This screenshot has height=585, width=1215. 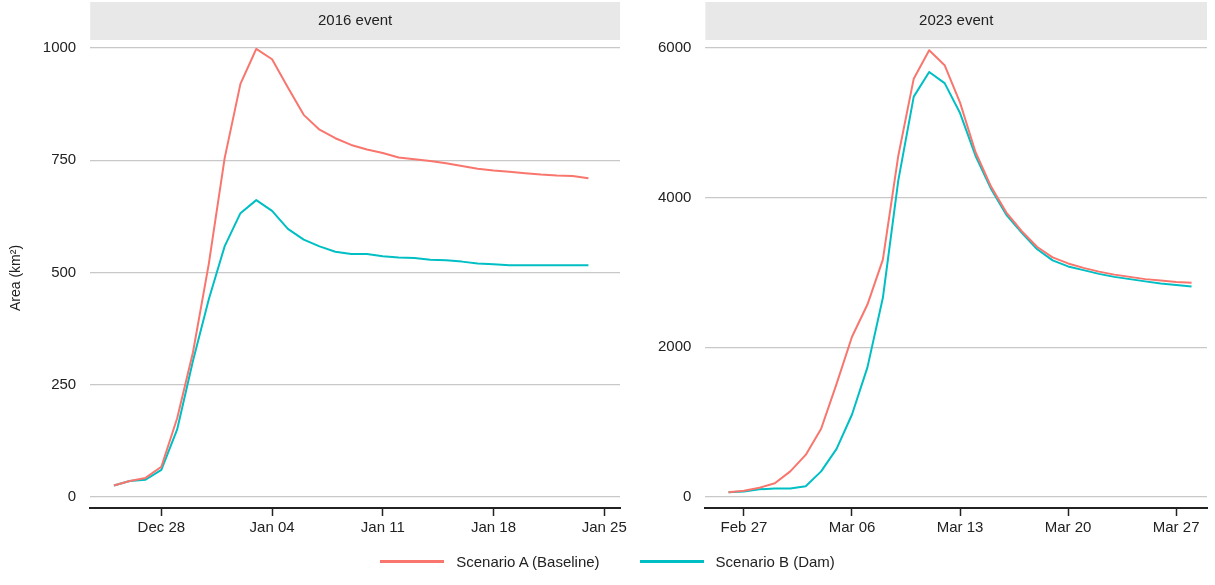 I want to click on y-axis-title: Area (km²), so click(x=15, y=278).